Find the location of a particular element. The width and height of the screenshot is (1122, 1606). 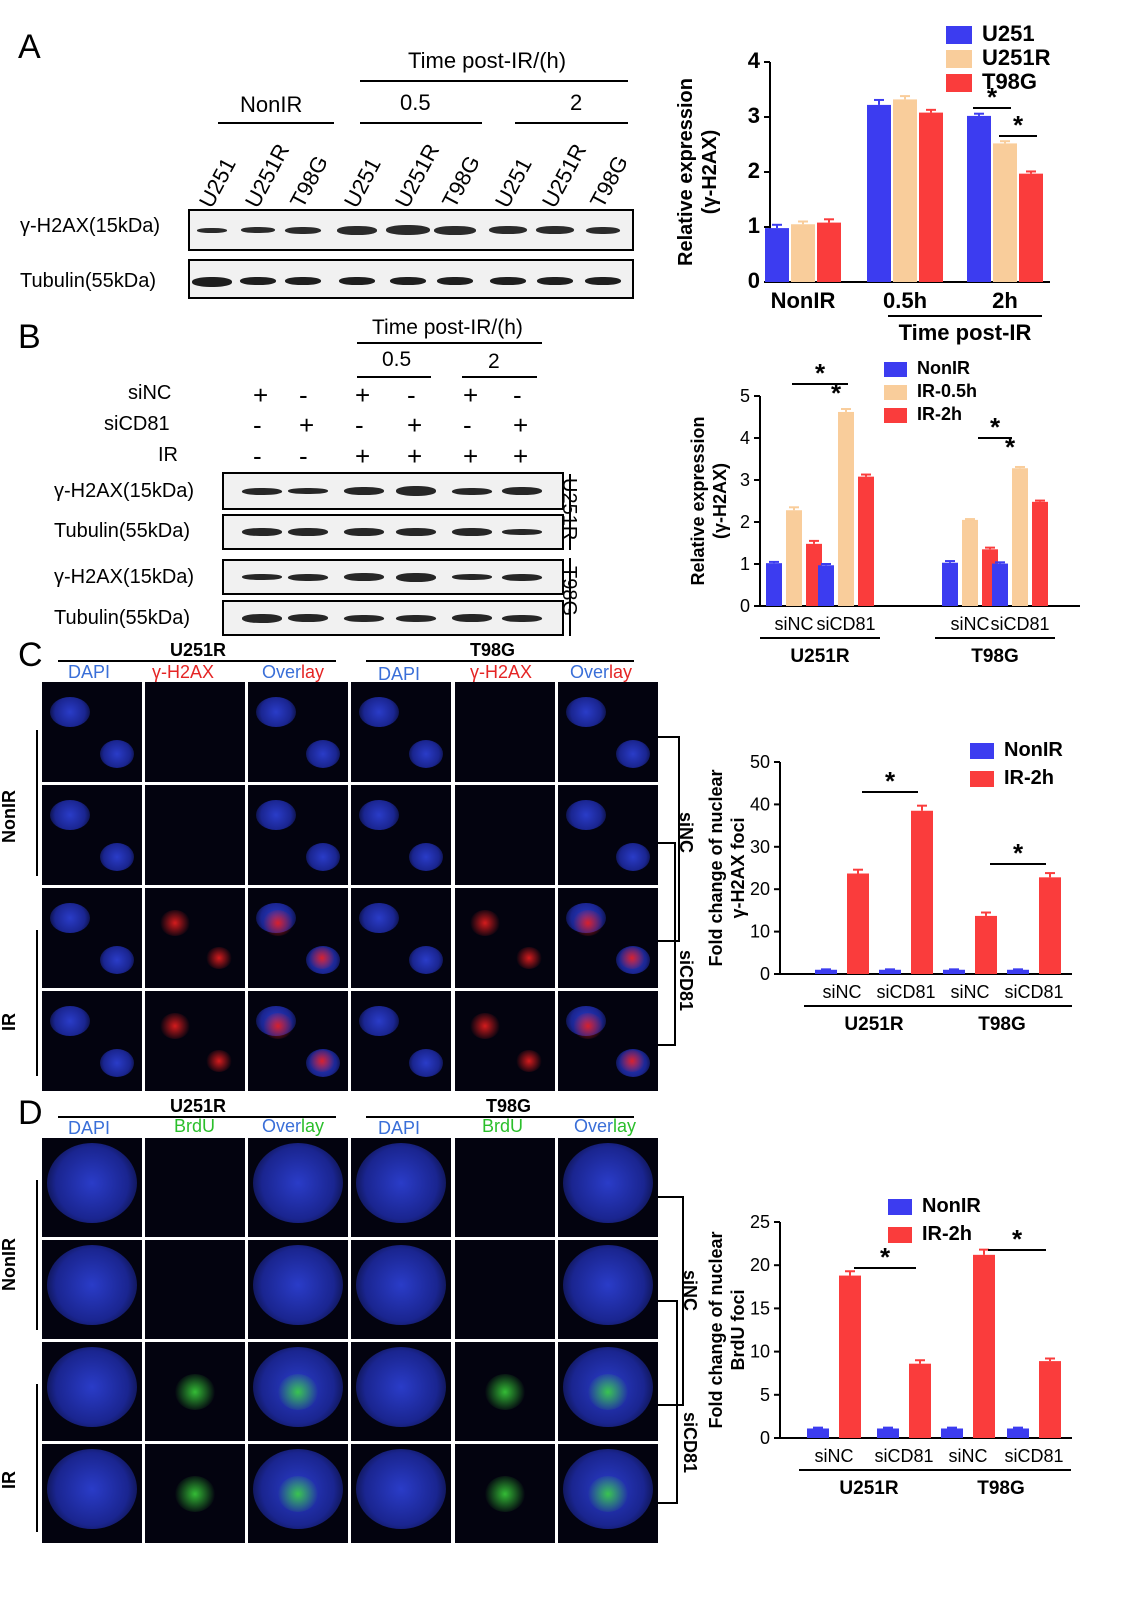

category-label: 0.5h is located at coordinates (905, 300).